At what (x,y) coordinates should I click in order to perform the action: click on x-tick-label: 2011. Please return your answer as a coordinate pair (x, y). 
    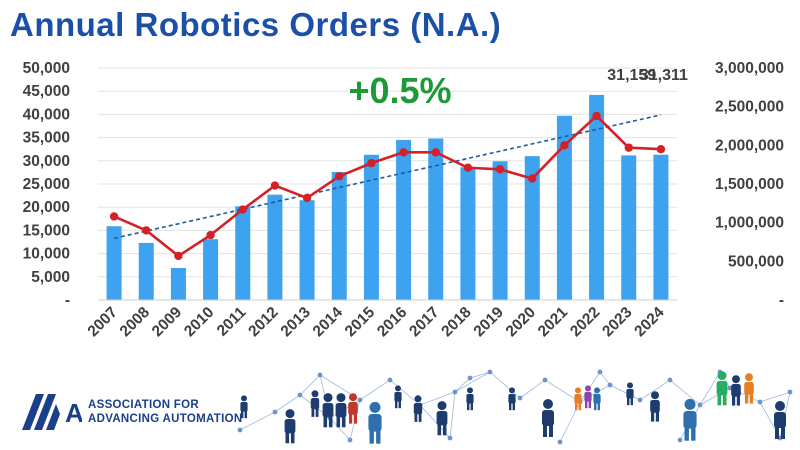
    Looking at the image, I should click on (232, 322).